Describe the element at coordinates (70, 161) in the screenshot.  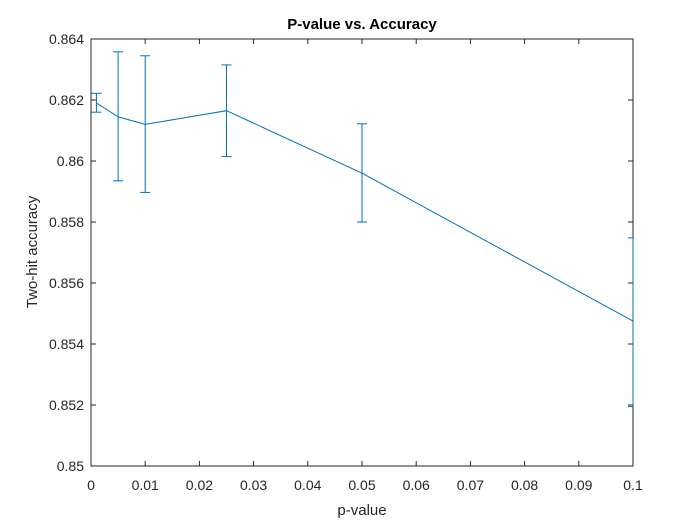
I see `y-tick-label: 0.86` at that location.